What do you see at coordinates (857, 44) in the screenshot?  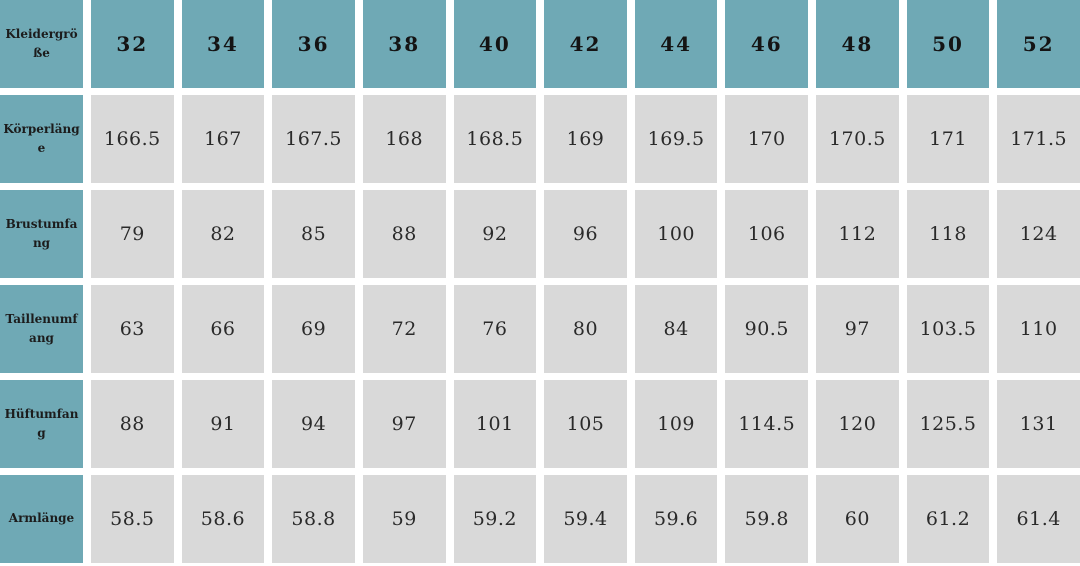 I see `size-header-48: 48` at bounding box center [857, 44].